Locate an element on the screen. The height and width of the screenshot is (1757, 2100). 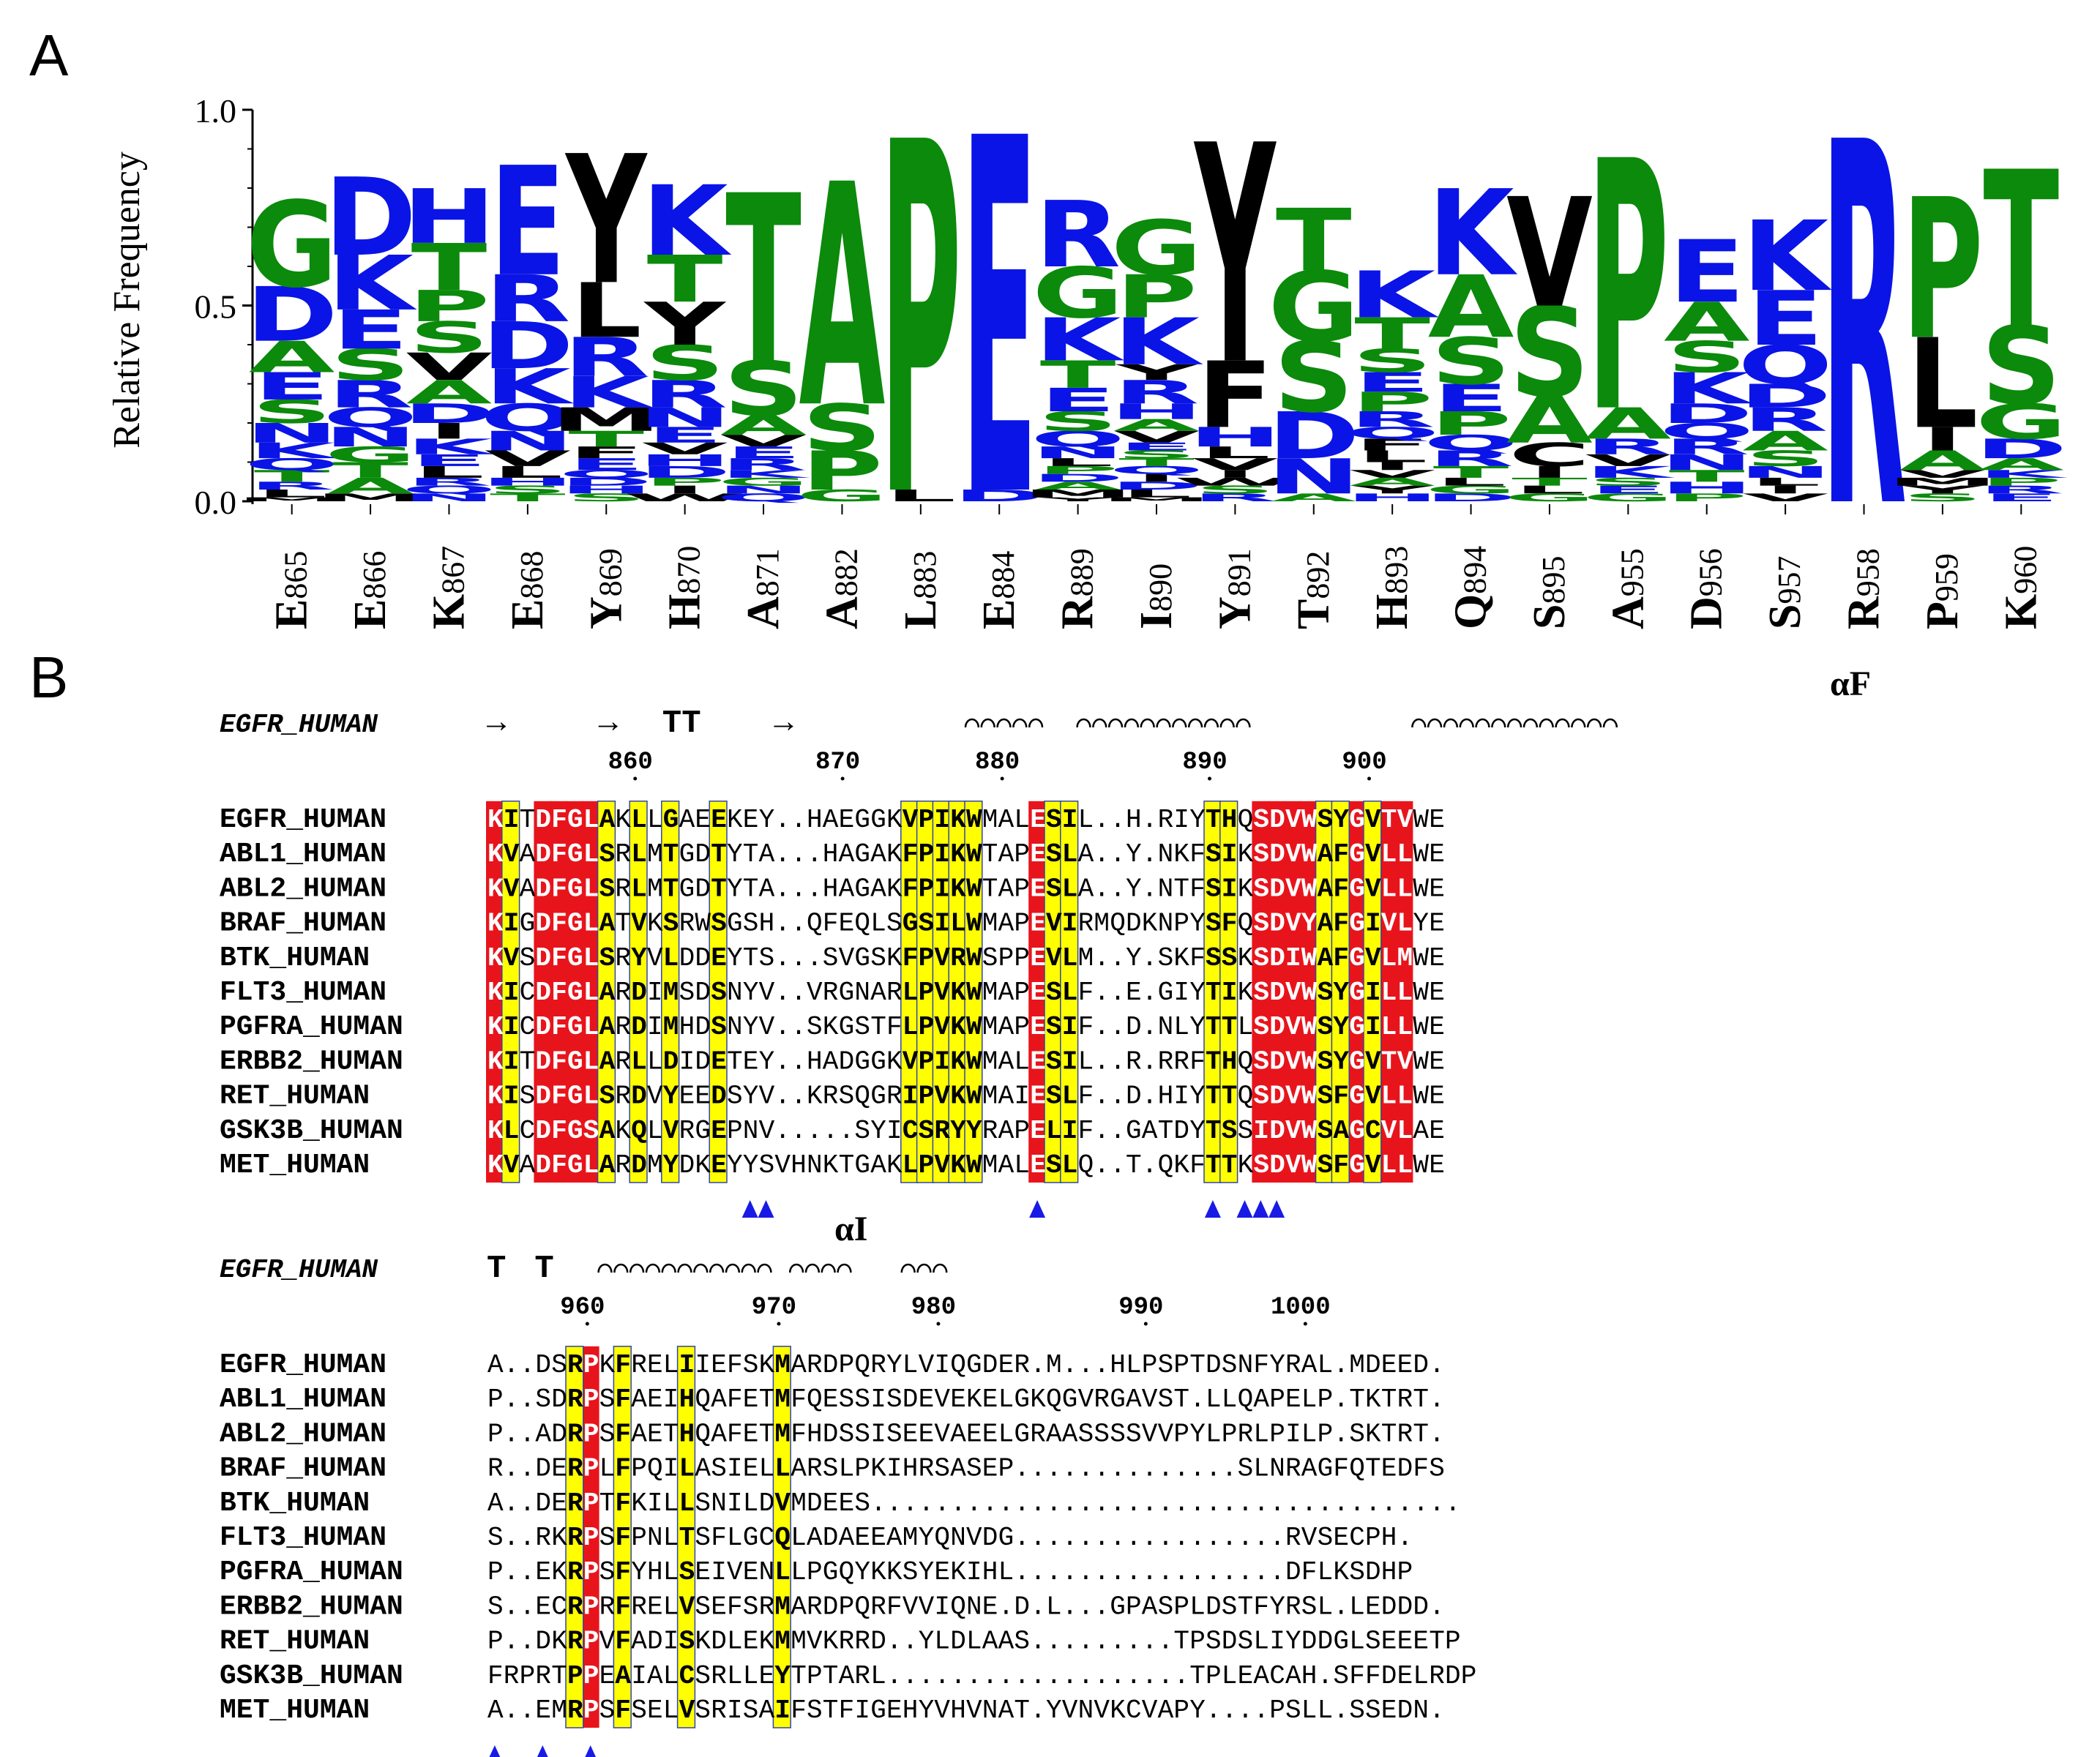
position-label: A955 is located at coordinates (1628, 588).